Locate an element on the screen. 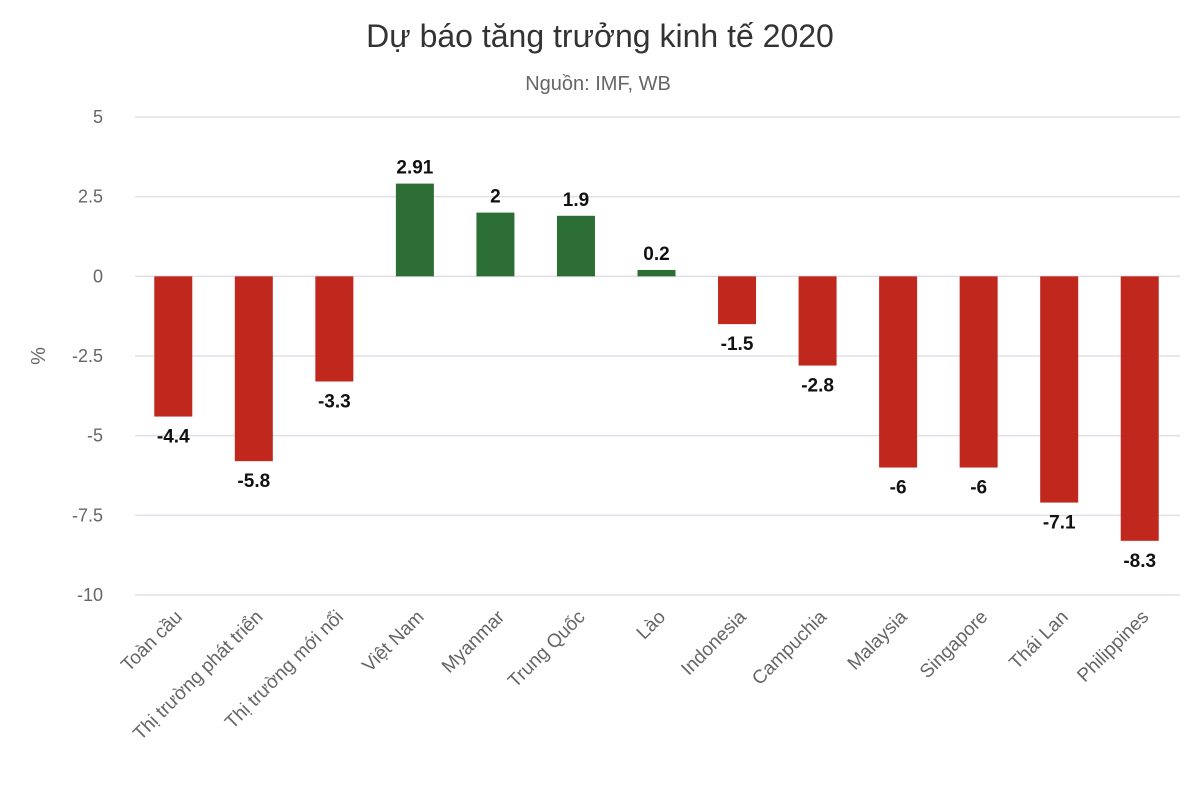 The height and width of the screenshot is (800, 1200). x-tick-label: Toàn cầu is located at coordinates (151, 641).